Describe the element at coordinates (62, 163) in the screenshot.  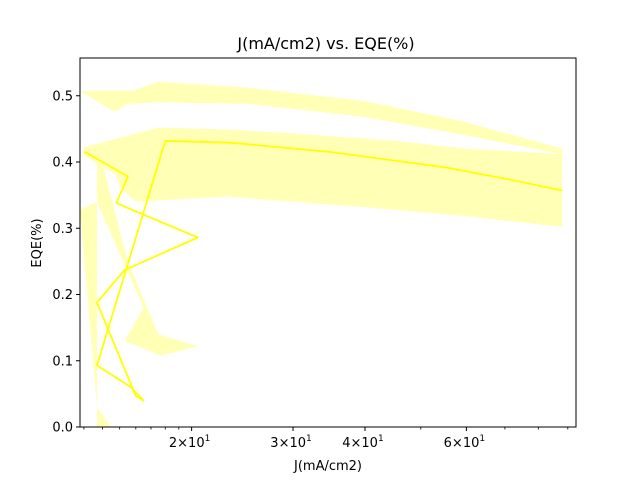
I see `y-tick-label: 0.4` at that location.